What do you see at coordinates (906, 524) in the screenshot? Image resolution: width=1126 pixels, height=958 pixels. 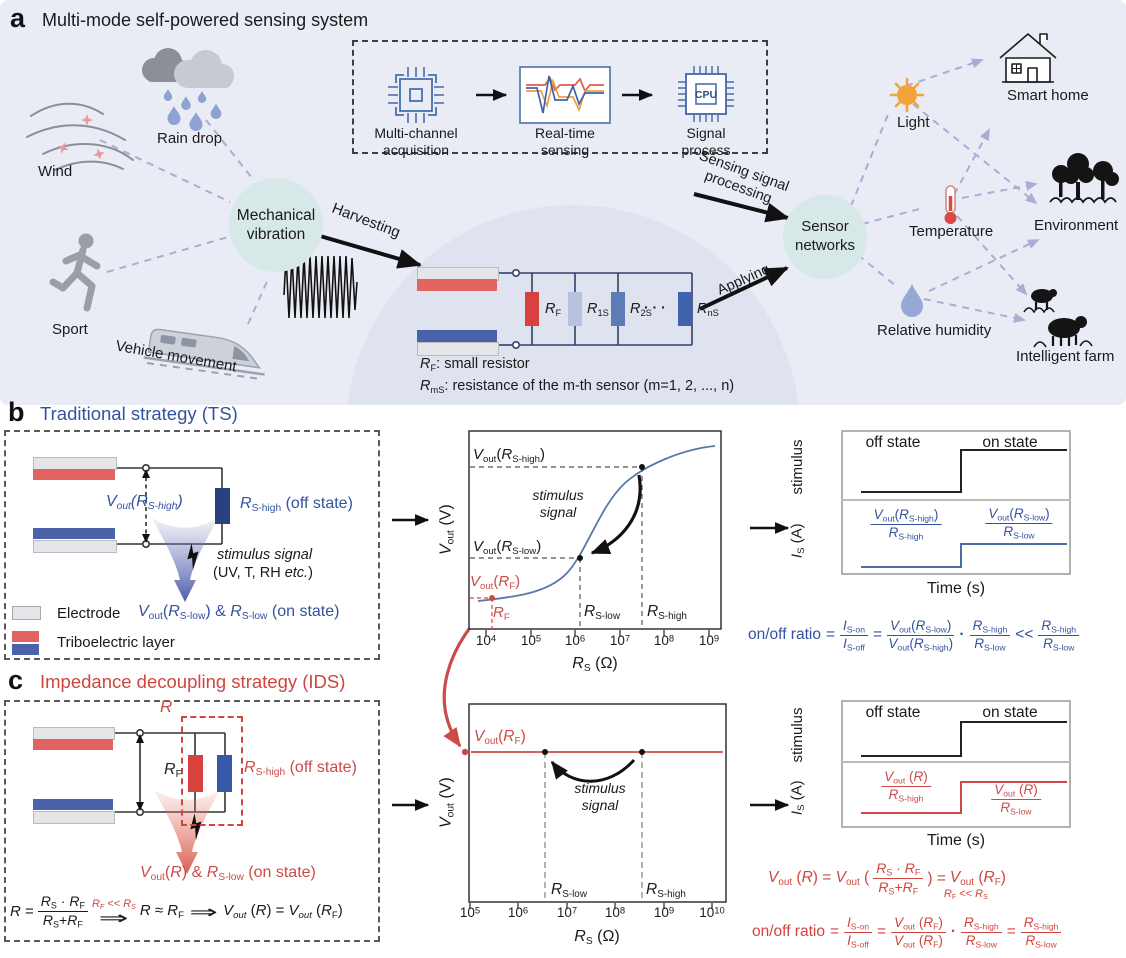 I see `is-off-fraction: Vout(RS-high) RS-high` at bounding box center [906, 524].